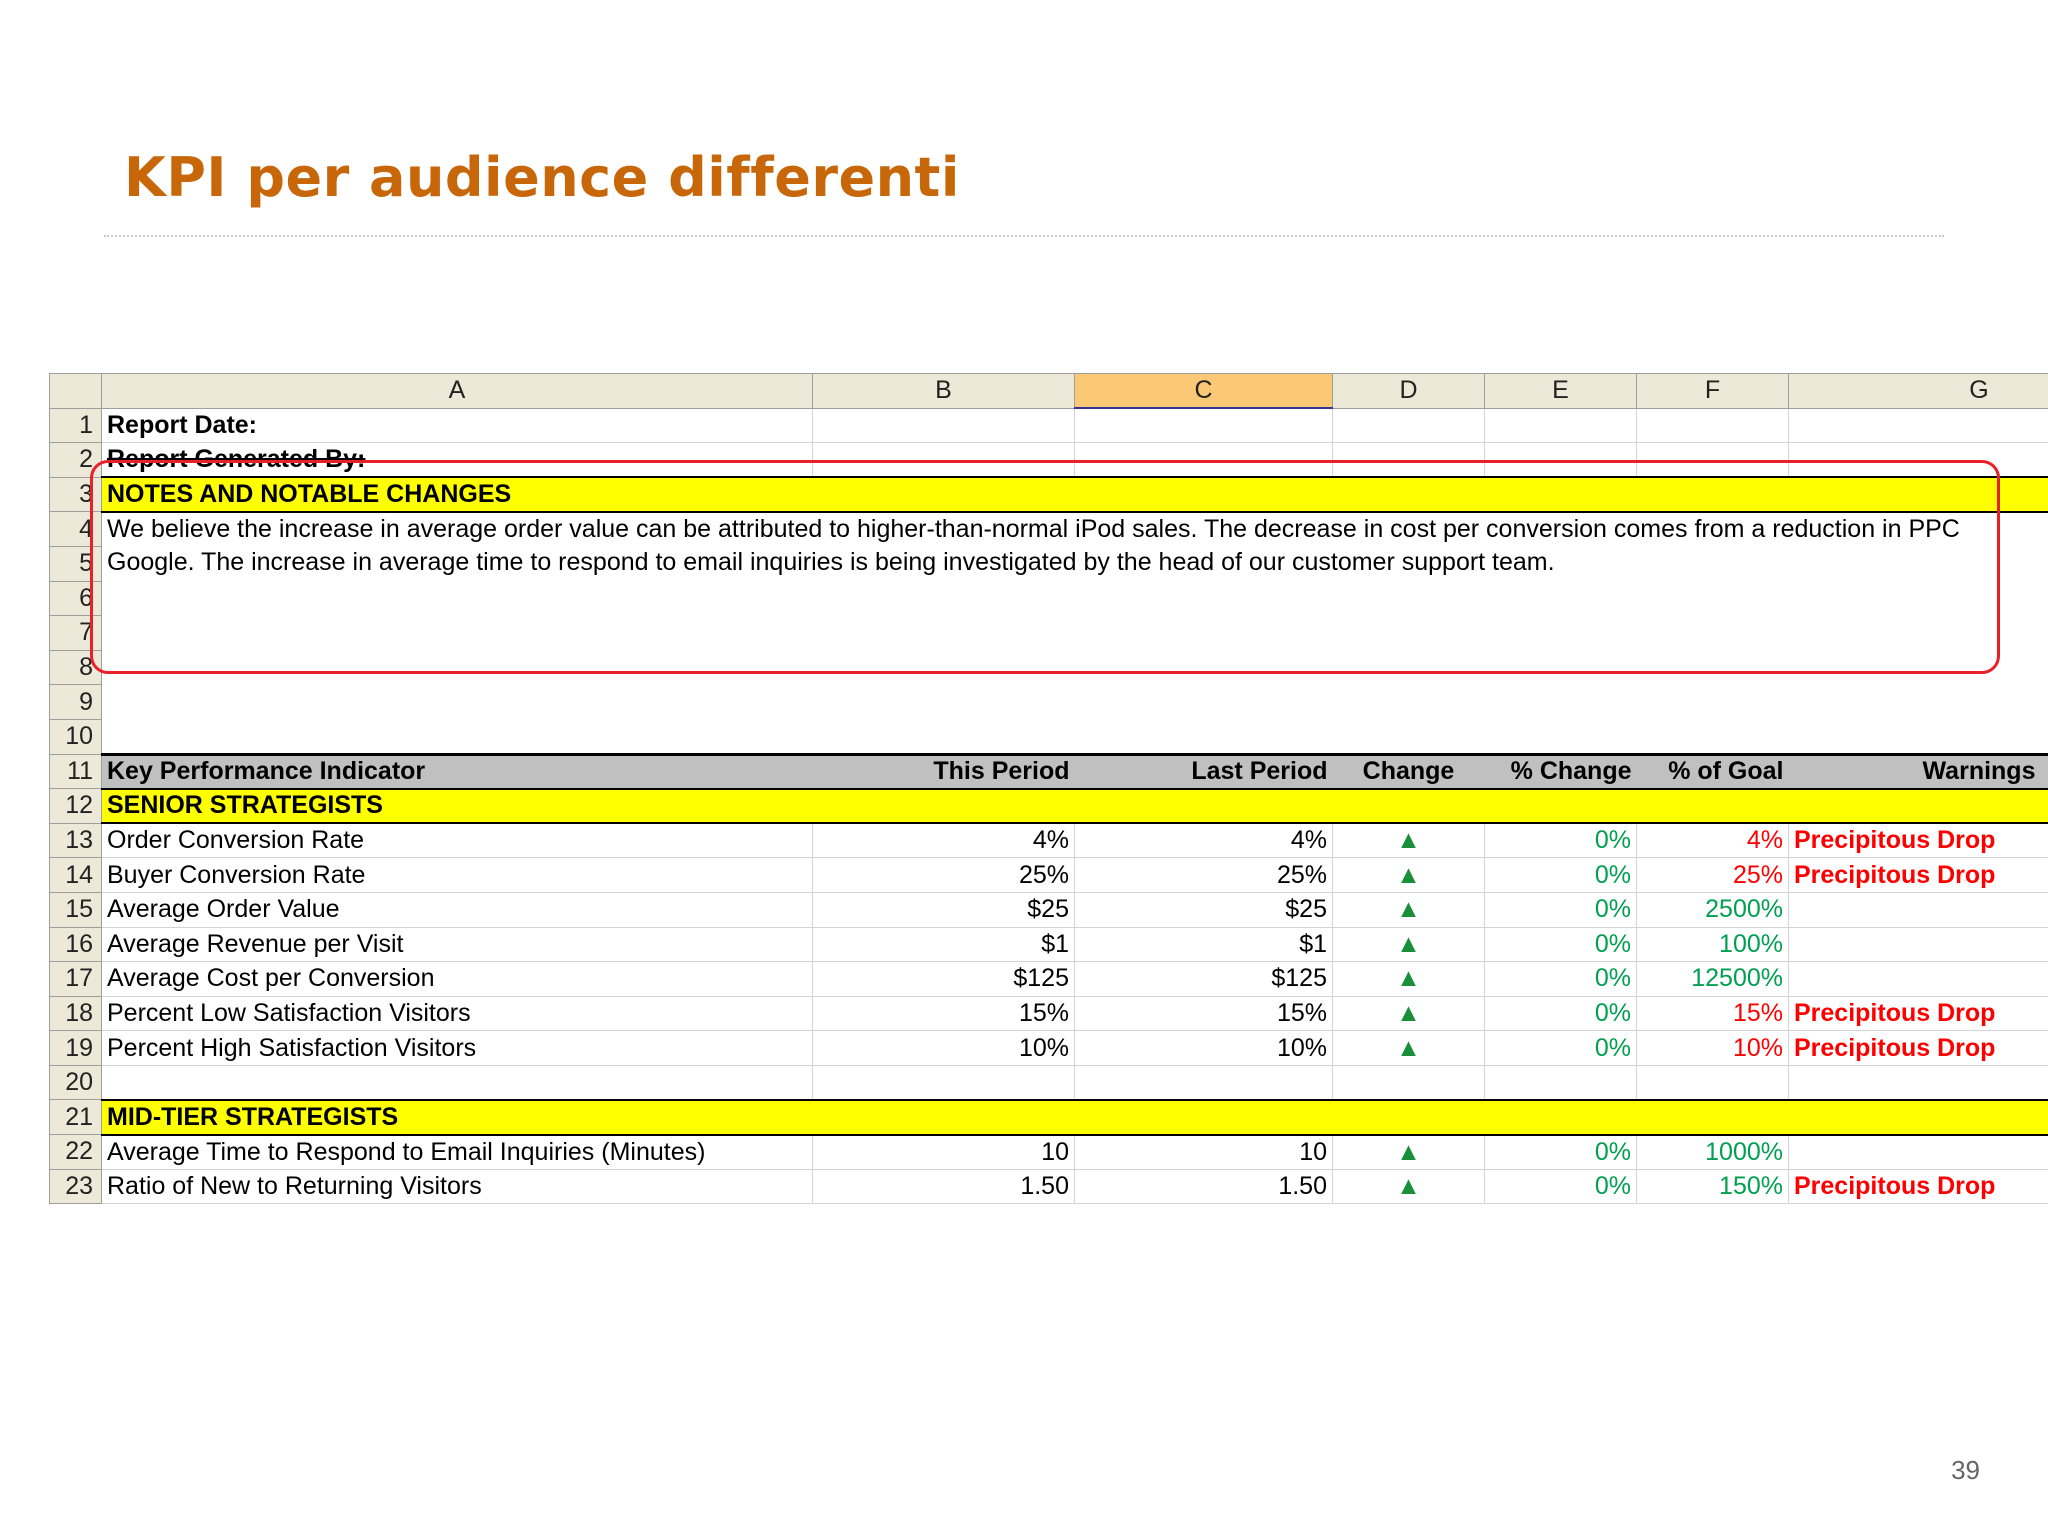 The image size is (2048, 1536). Describe the element at coordinates (1203, 1013) in the screenshot. I see `last-period-value: 15%` at that location.